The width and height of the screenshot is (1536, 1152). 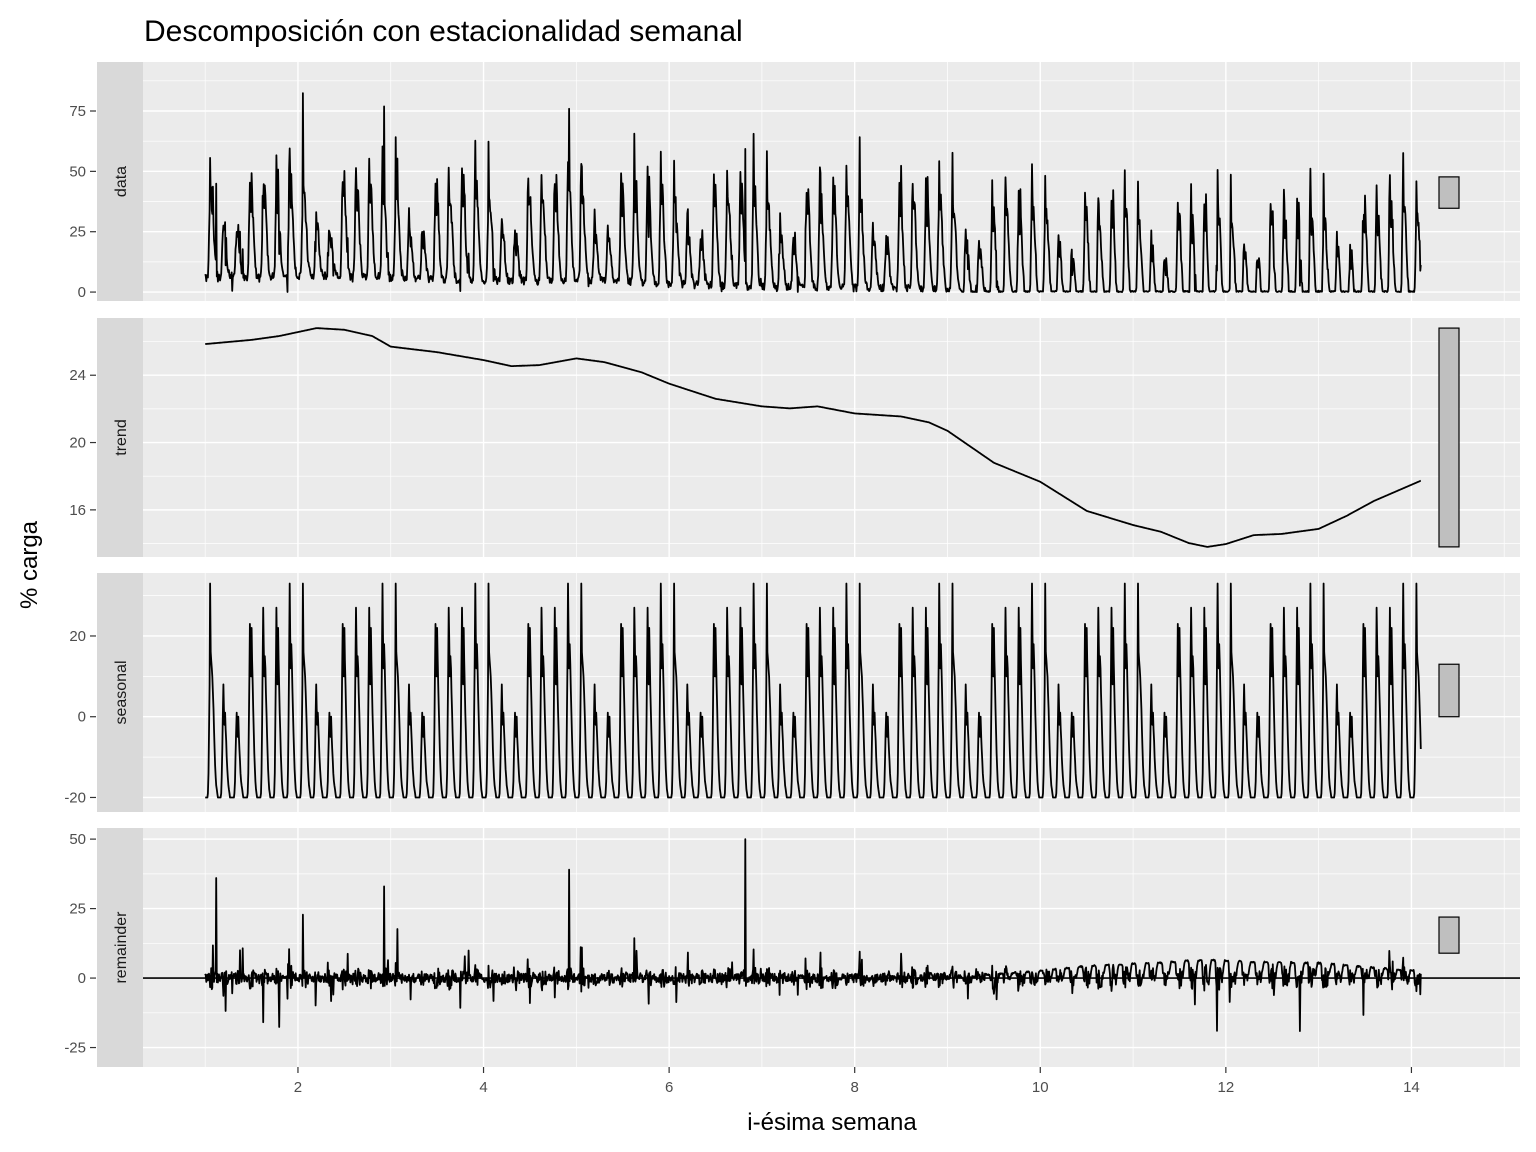 I want to click on x-tick-label: 8, so click(x=855, y=1087).